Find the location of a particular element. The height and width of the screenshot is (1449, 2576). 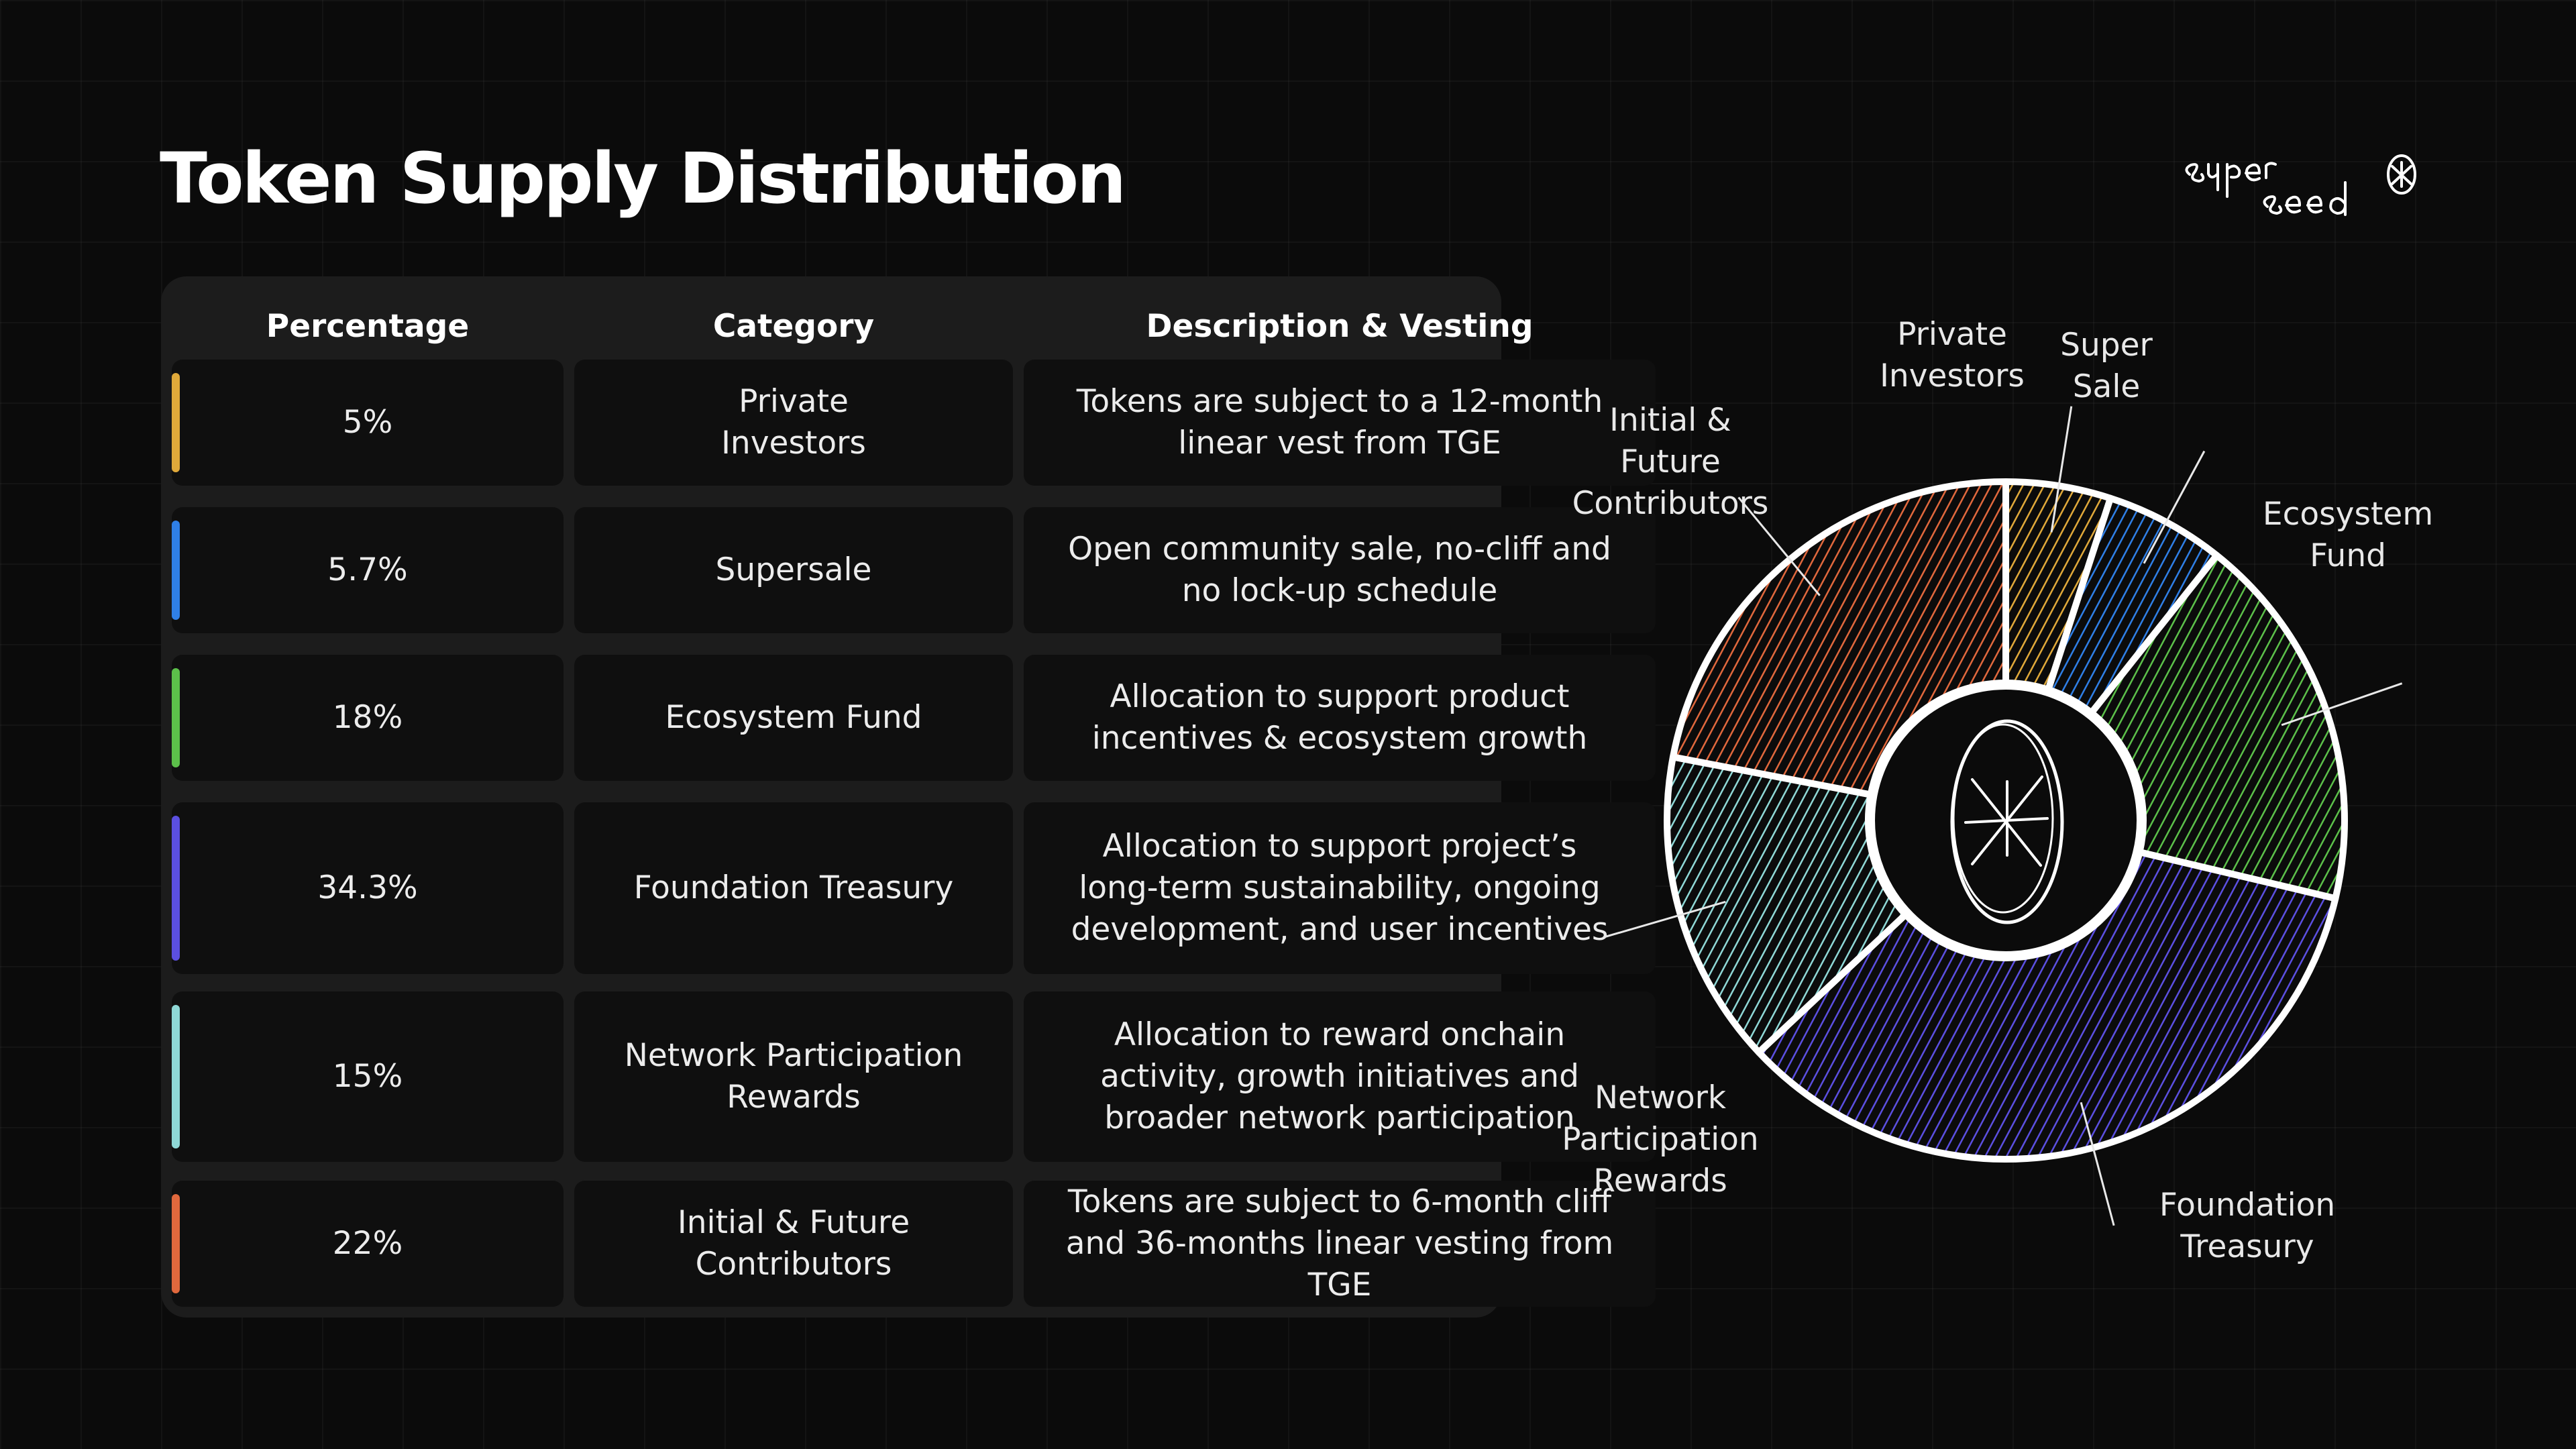

slice-label: Rewards is located at coordinates (1660, 1181).